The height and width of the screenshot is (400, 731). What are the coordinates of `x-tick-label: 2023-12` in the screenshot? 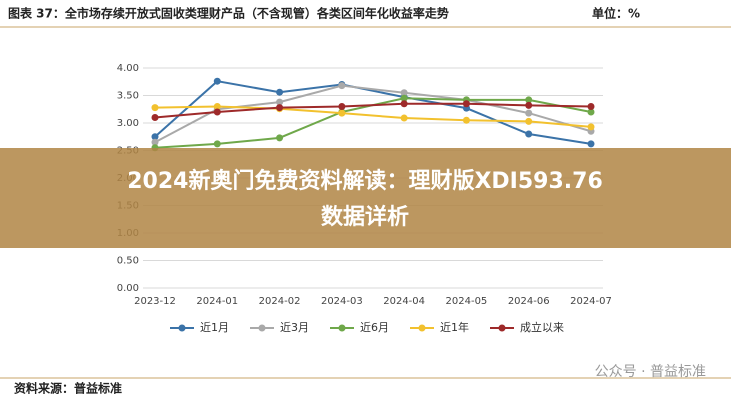 It's located at (155, 301).